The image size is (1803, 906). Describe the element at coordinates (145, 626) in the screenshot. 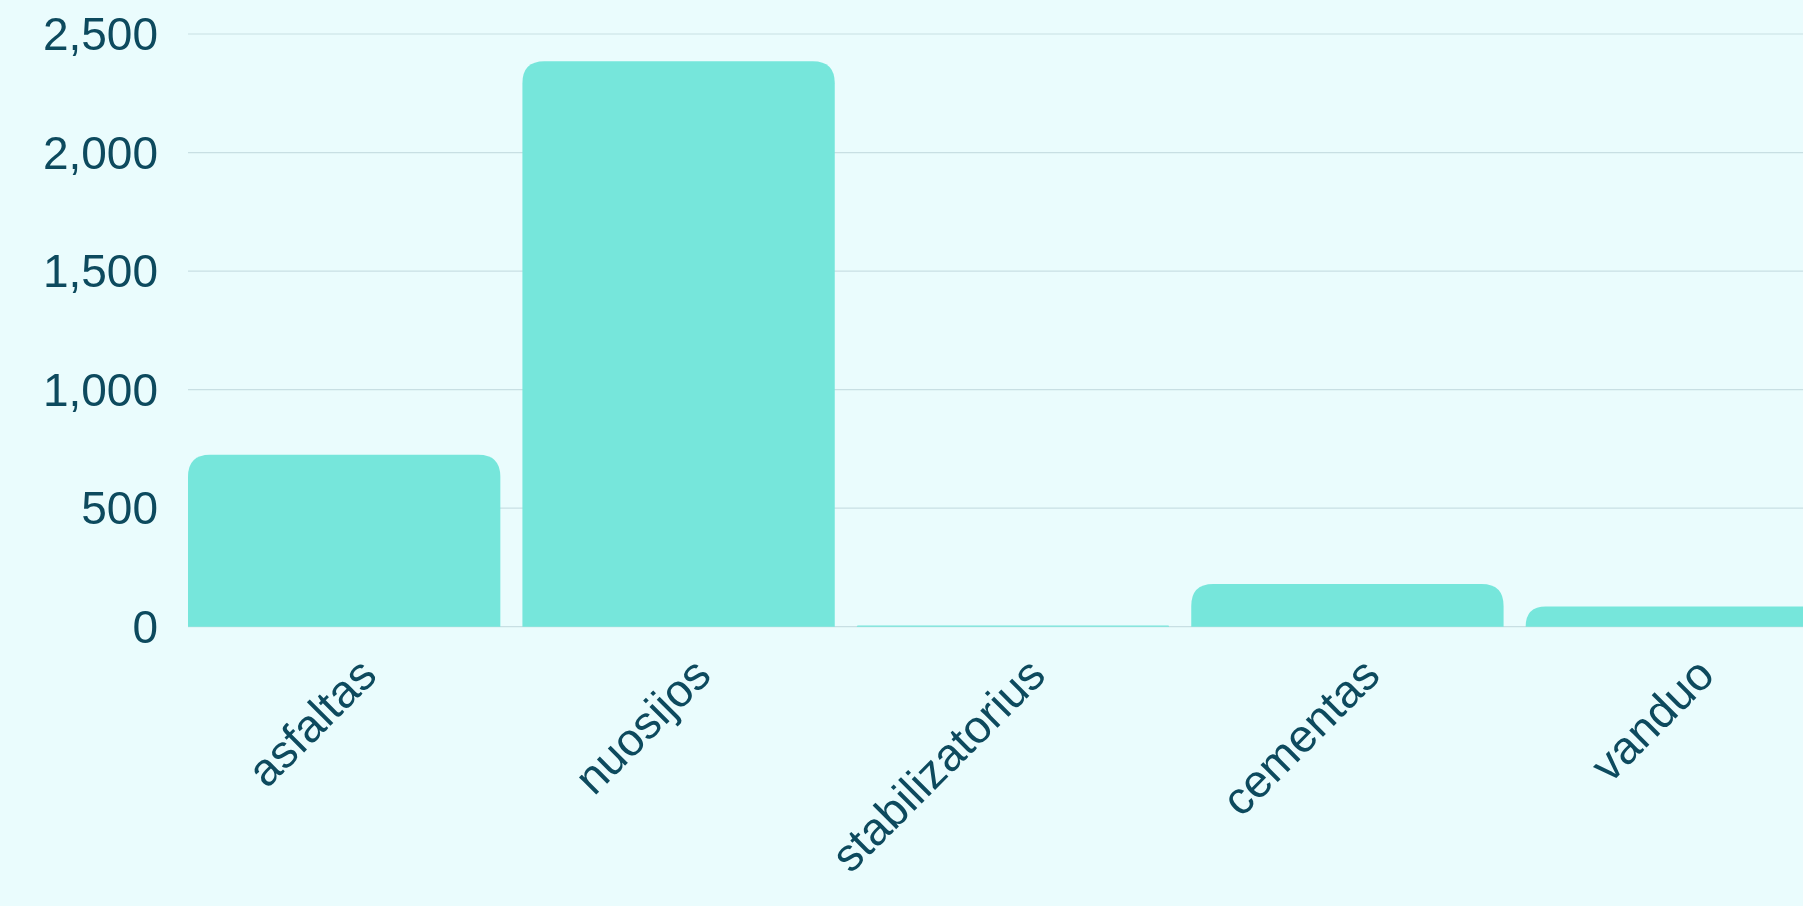

I see `y-tick-label: 0` at that location.